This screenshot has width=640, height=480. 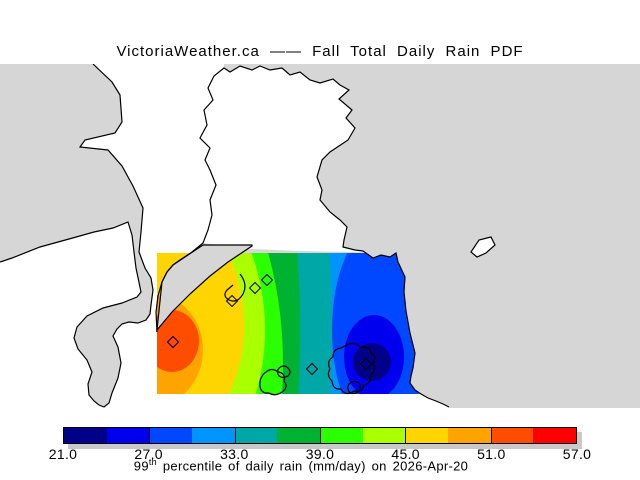 I want to click on caption-superscript: th, so click(x=152, y=462).